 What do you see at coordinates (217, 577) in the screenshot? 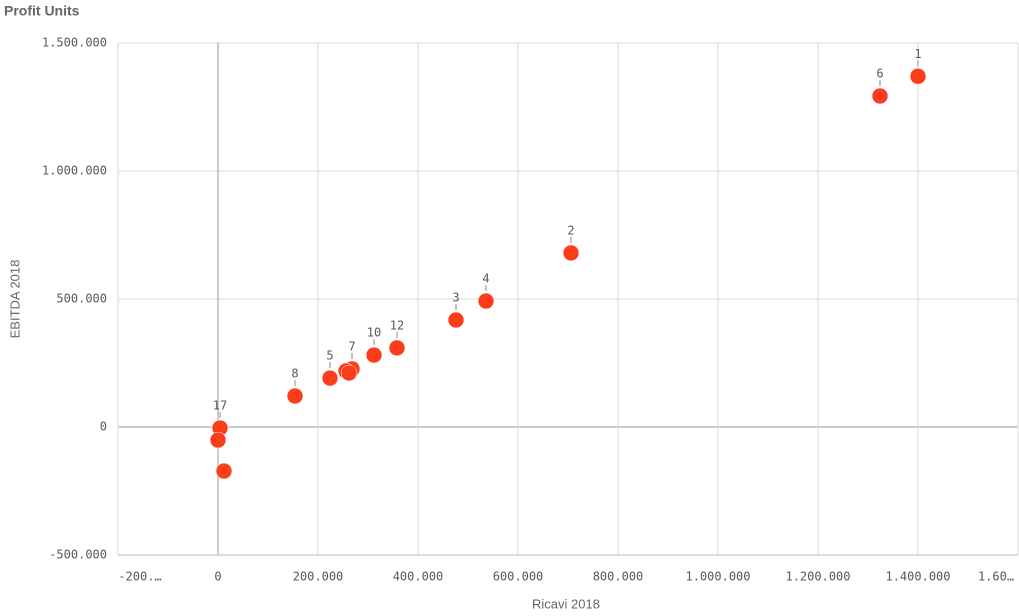
I see `x-tick-label: 0` at bounding box center [217, 577].